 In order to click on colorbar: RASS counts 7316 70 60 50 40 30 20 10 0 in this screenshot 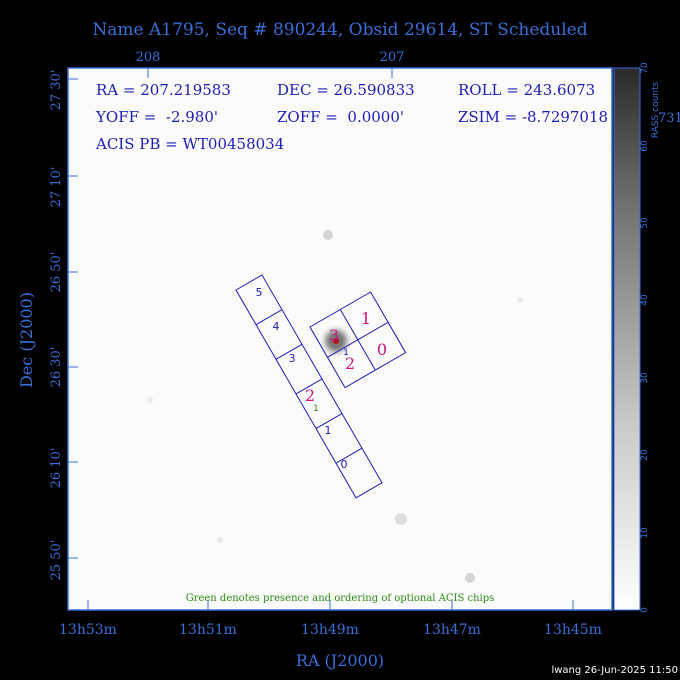, I will do `click(646, 337)`.